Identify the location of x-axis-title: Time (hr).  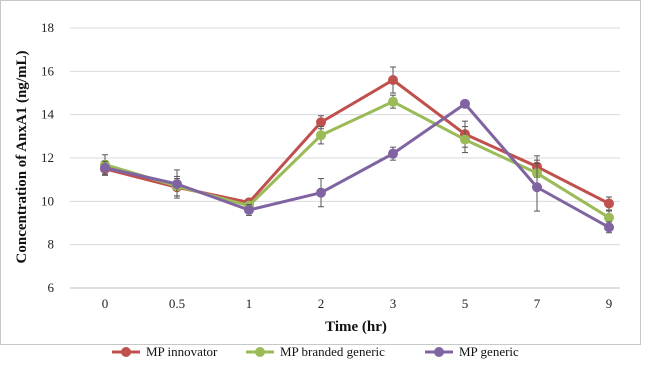
(356, 327).